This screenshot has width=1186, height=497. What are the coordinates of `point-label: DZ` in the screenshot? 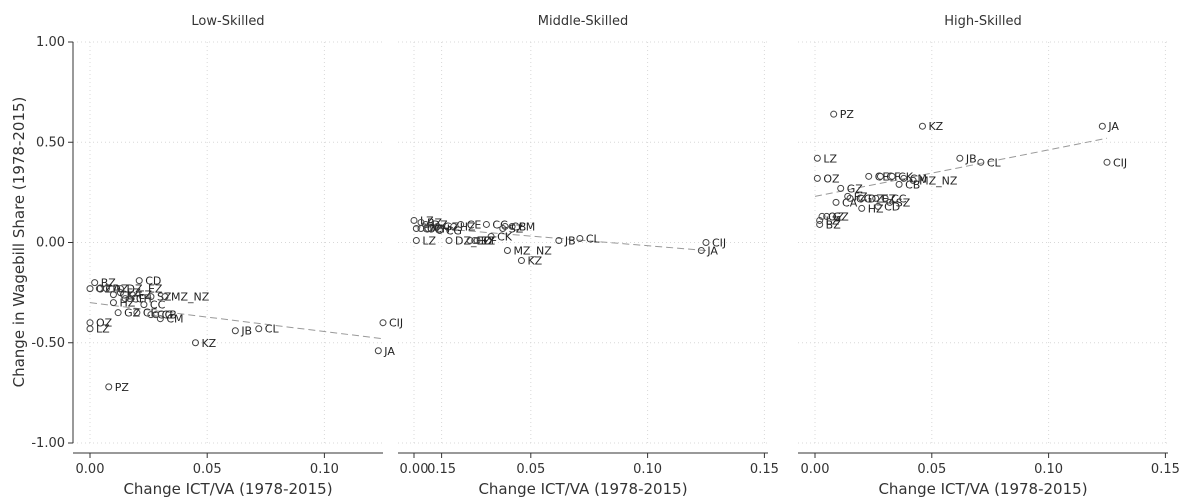 It's located at (876, 198).